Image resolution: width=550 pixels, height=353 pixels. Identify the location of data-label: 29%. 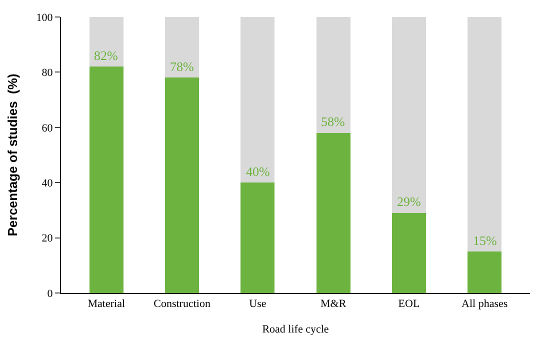
(409, 201).